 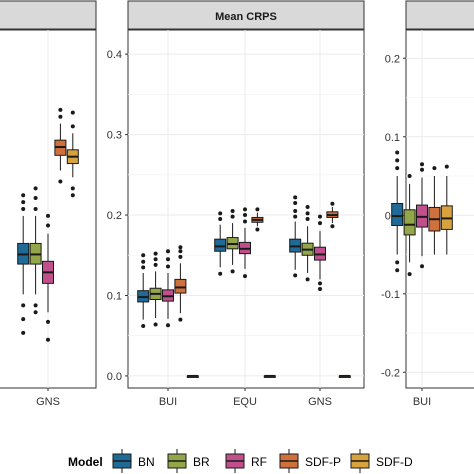 I want to click on legend: Model BN BR RF SDF-P SDF-D, so click(x=240, y=461).